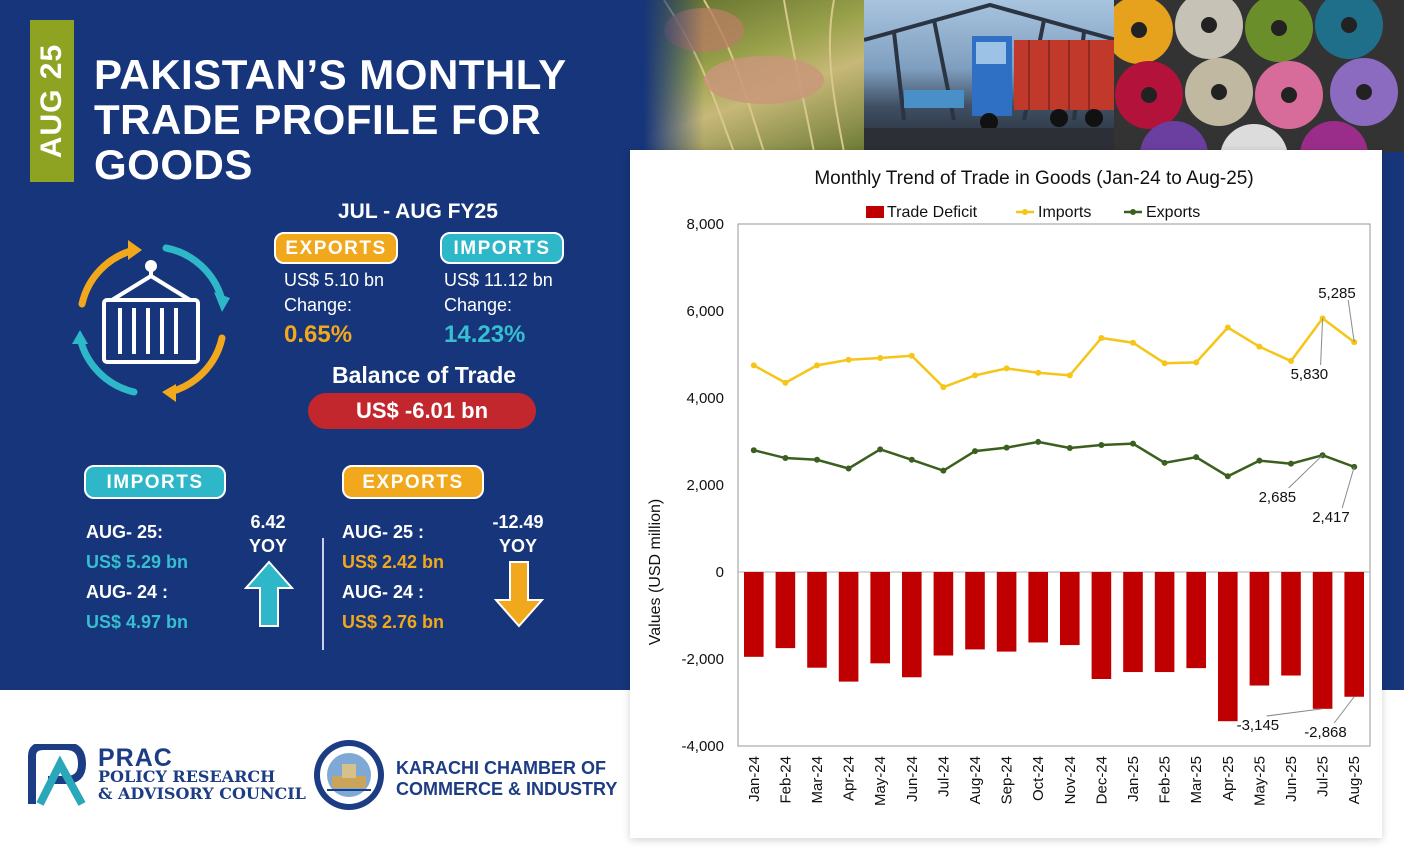  I want to click on imports-aug24-label: AUG- 24 :, so click(127, 592).